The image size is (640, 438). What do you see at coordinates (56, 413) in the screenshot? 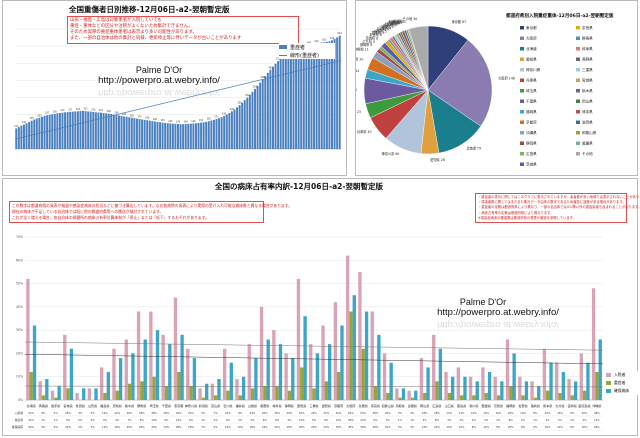
I see `table-cell: 4%` at bounding box center [56, 413].